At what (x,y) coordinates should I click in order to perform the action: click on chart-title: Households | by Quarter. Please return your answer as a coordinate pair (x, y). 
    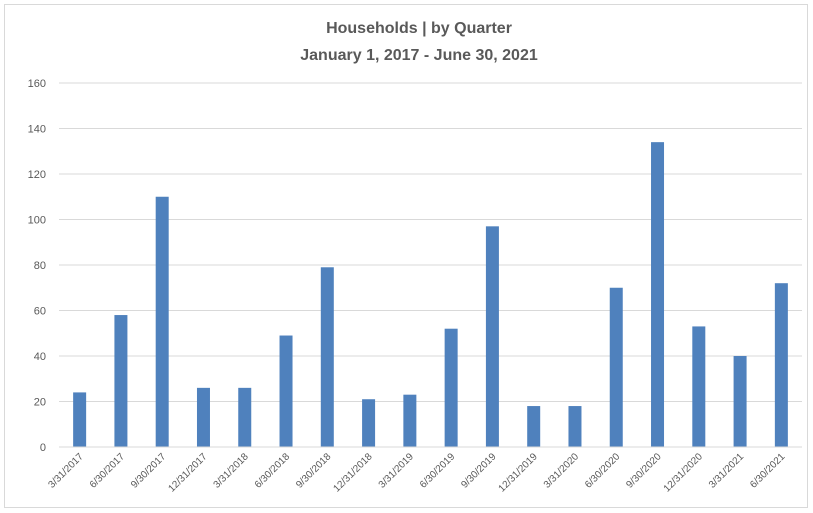
    Looking at the image, I should click on (419, 28).